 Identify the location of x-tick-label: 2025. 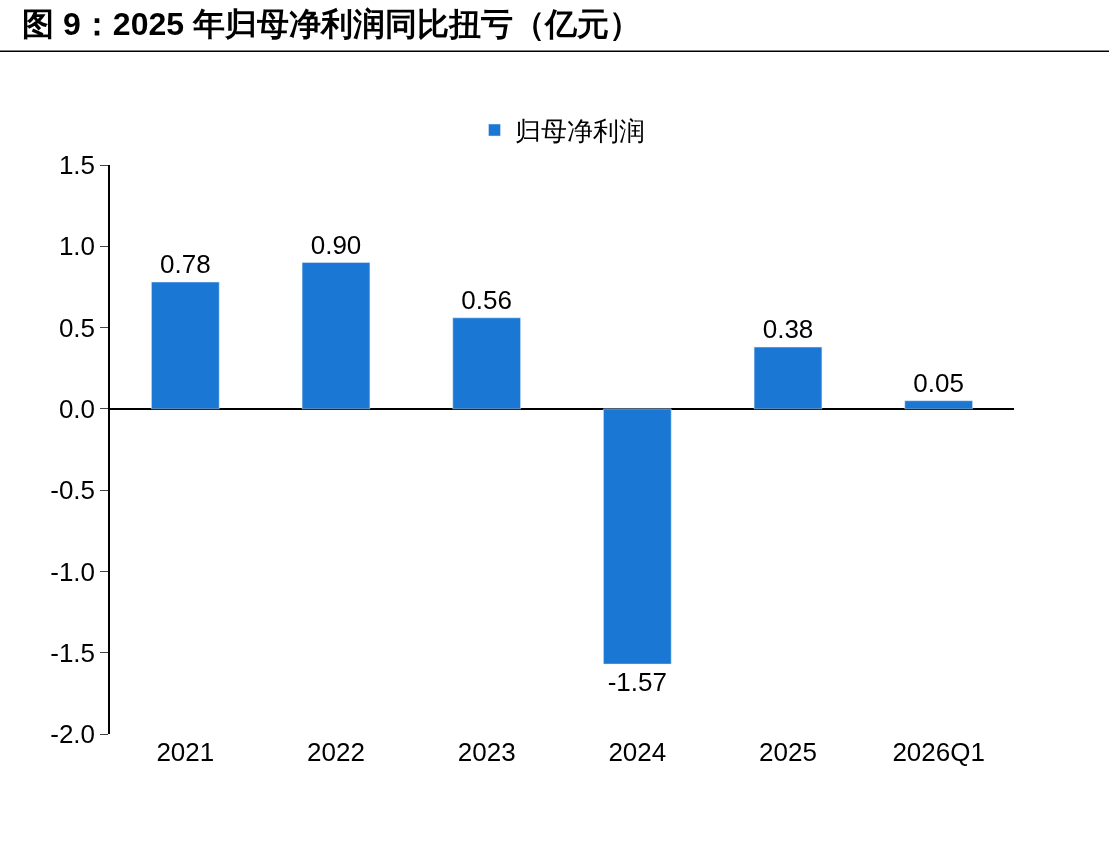
(788, 752).